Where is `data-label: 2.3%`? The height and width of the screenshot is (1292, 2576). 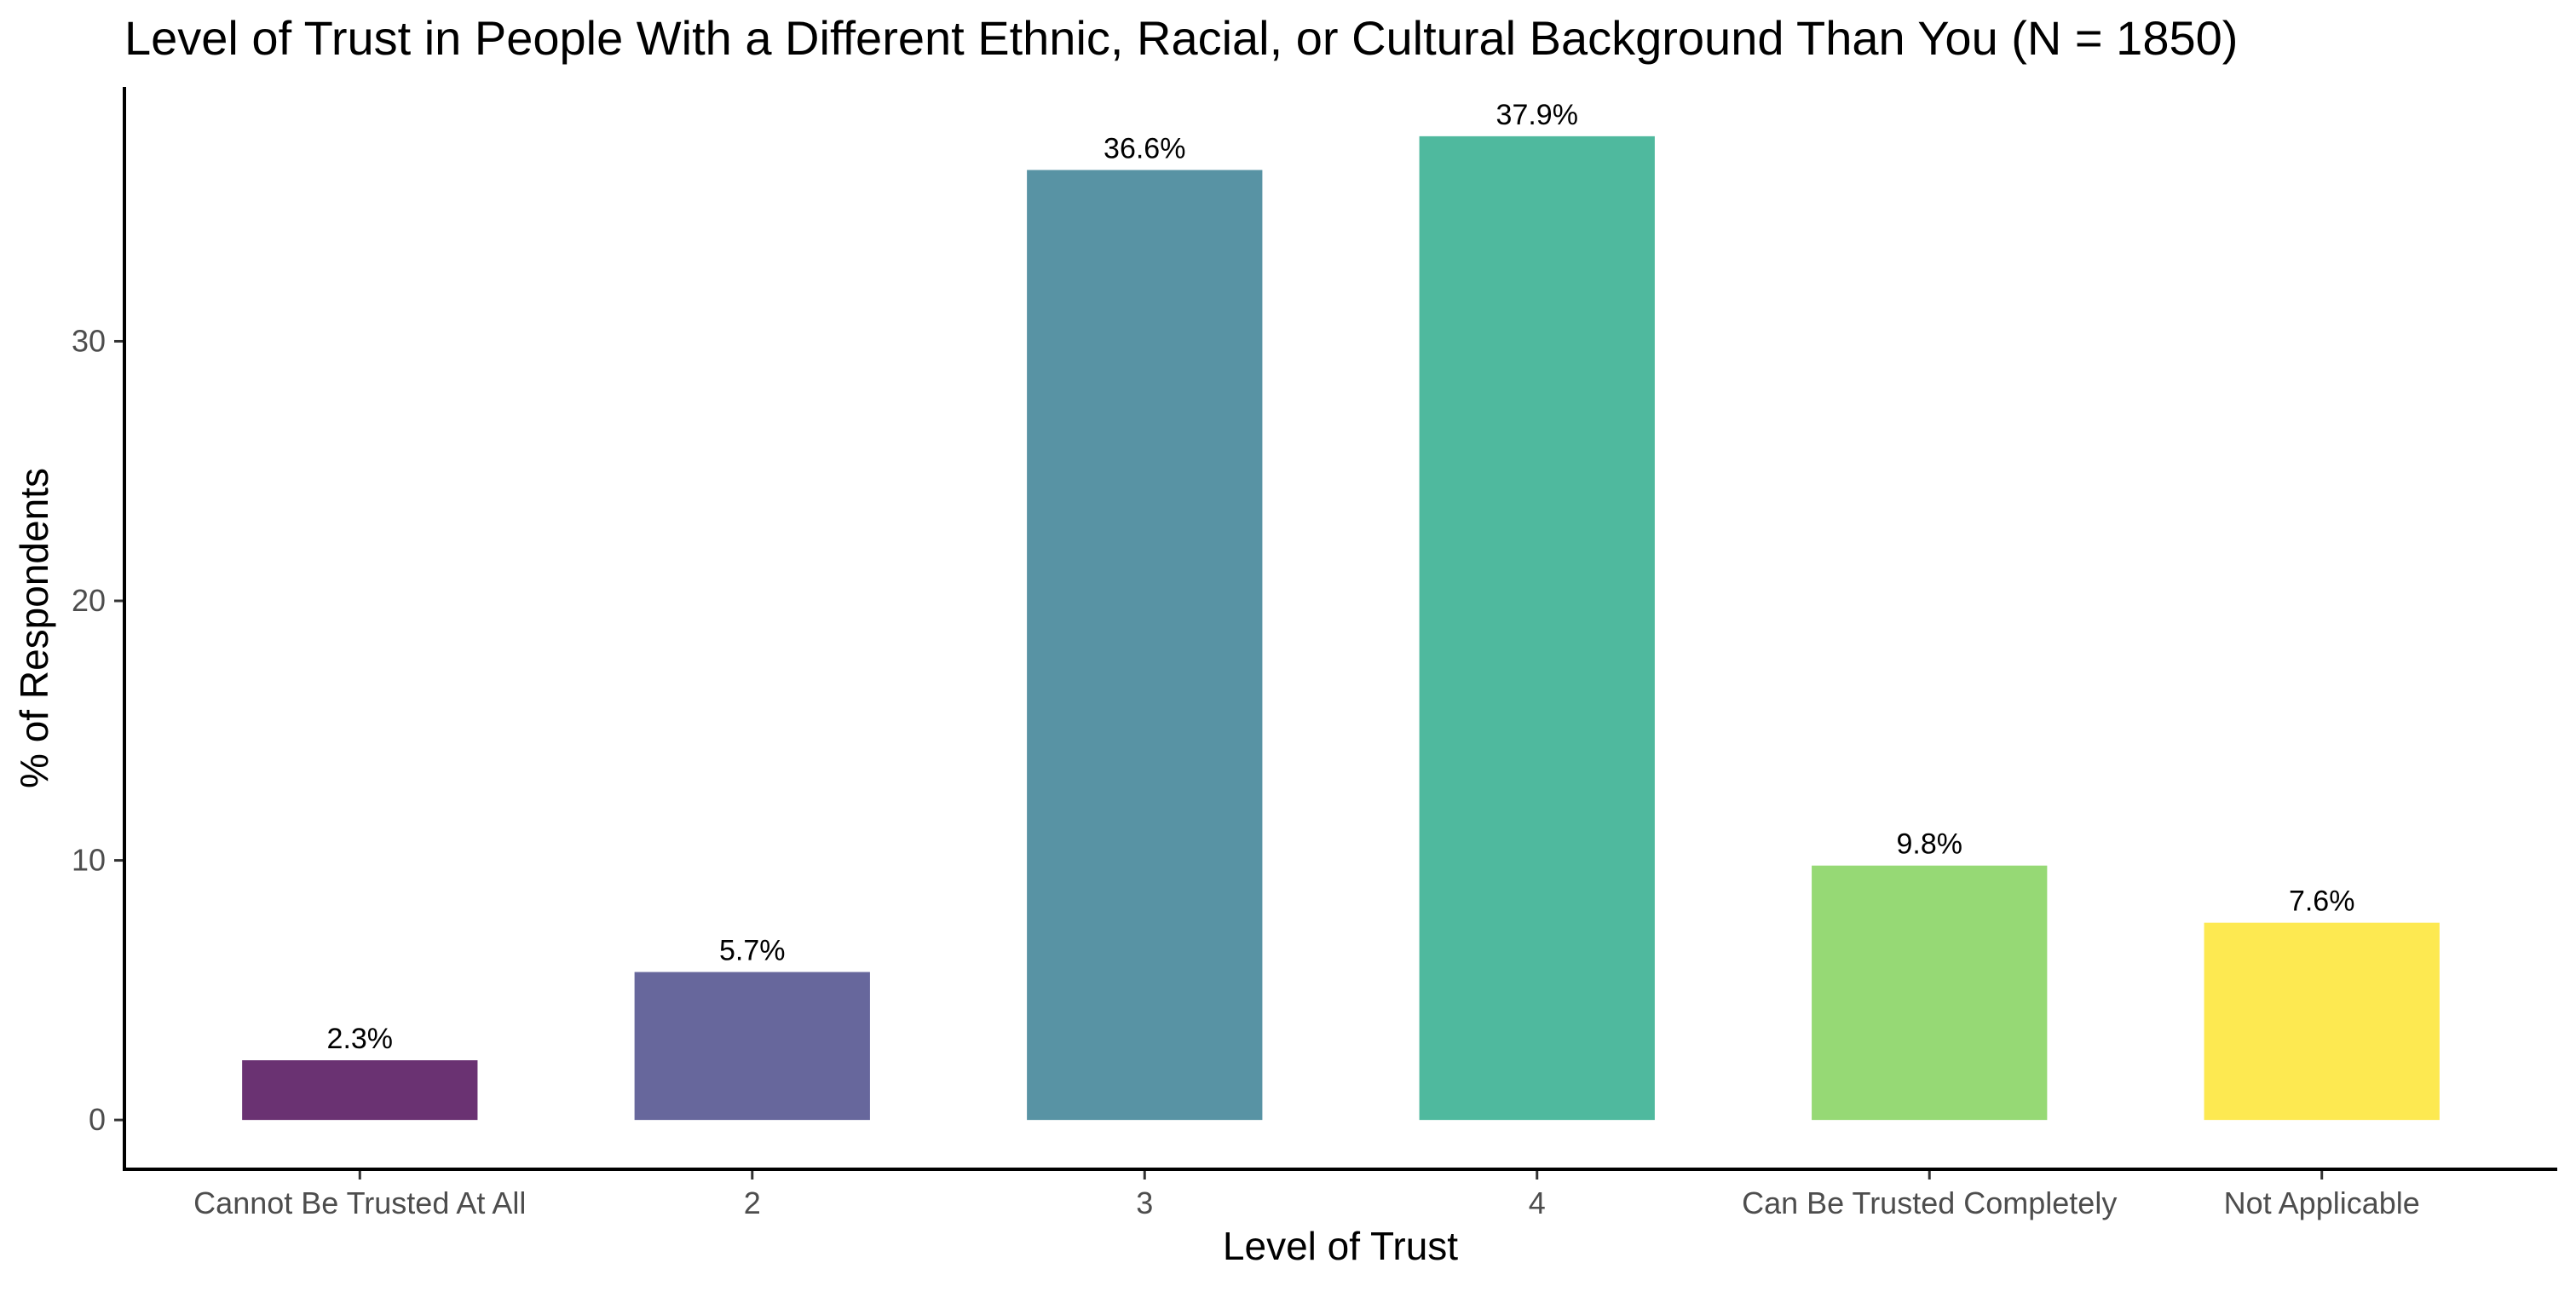 data-label: 2.3% is located at coordinates (360, 1039).